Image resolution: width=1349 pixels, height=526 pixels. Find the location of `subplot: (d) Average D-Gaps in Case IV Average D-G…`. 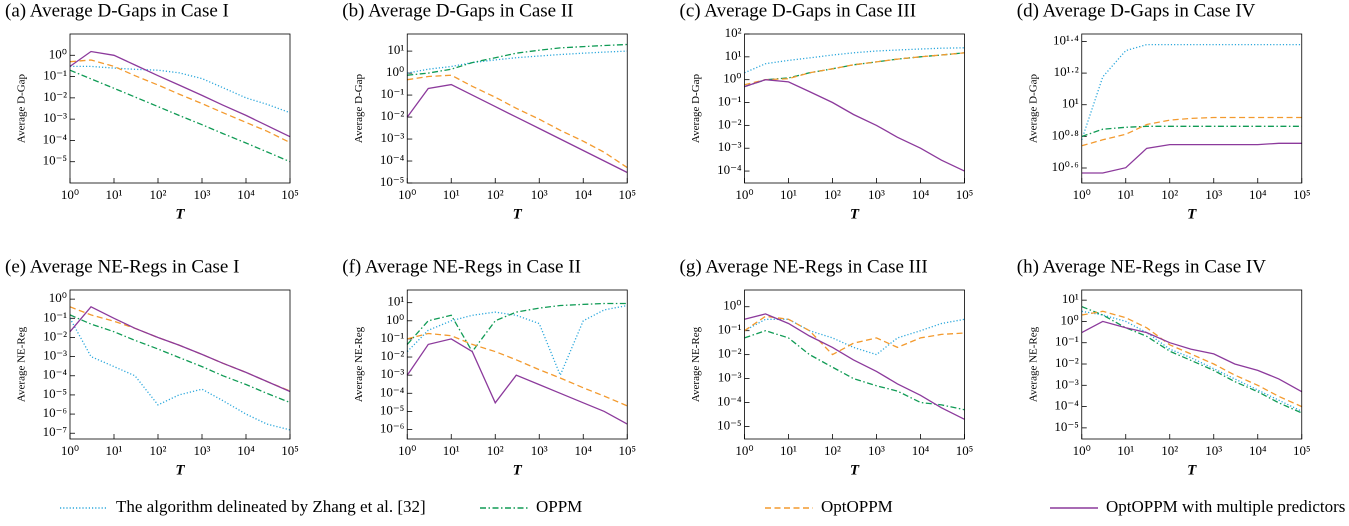

subplot: (d) Average D-Gaps in Case IV Average D-G… is located at coordinates (1164, 111).